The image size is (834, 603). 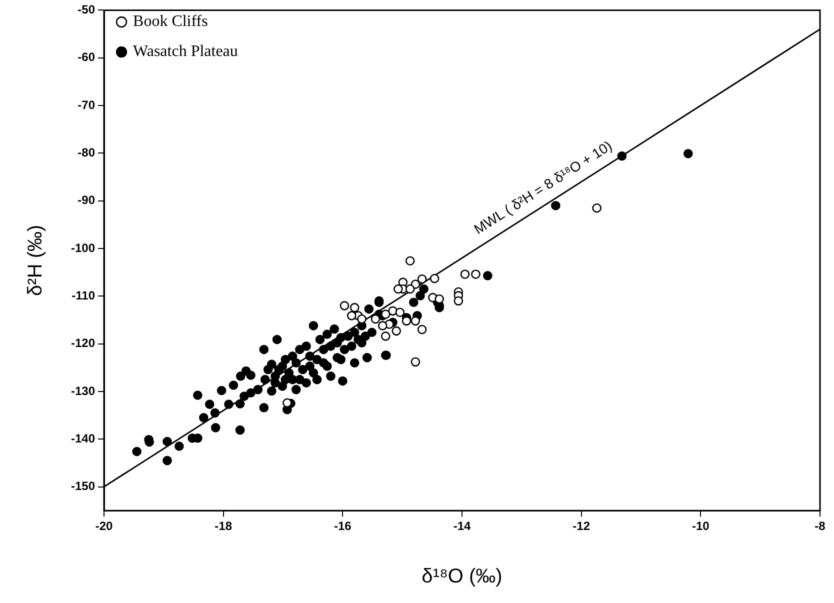 I want to click on y-tick-label: -140, so click(x=83, y=438).